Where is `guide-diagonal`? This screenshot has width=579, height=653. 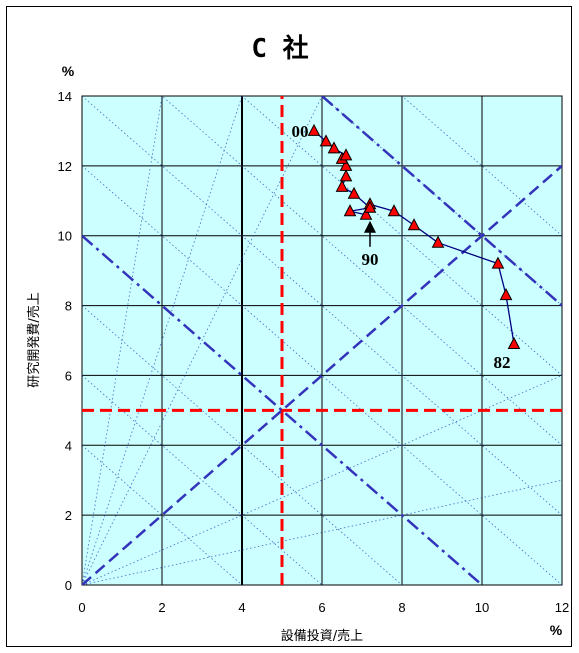 guide-diagonal is located at coordinates (162, 514).